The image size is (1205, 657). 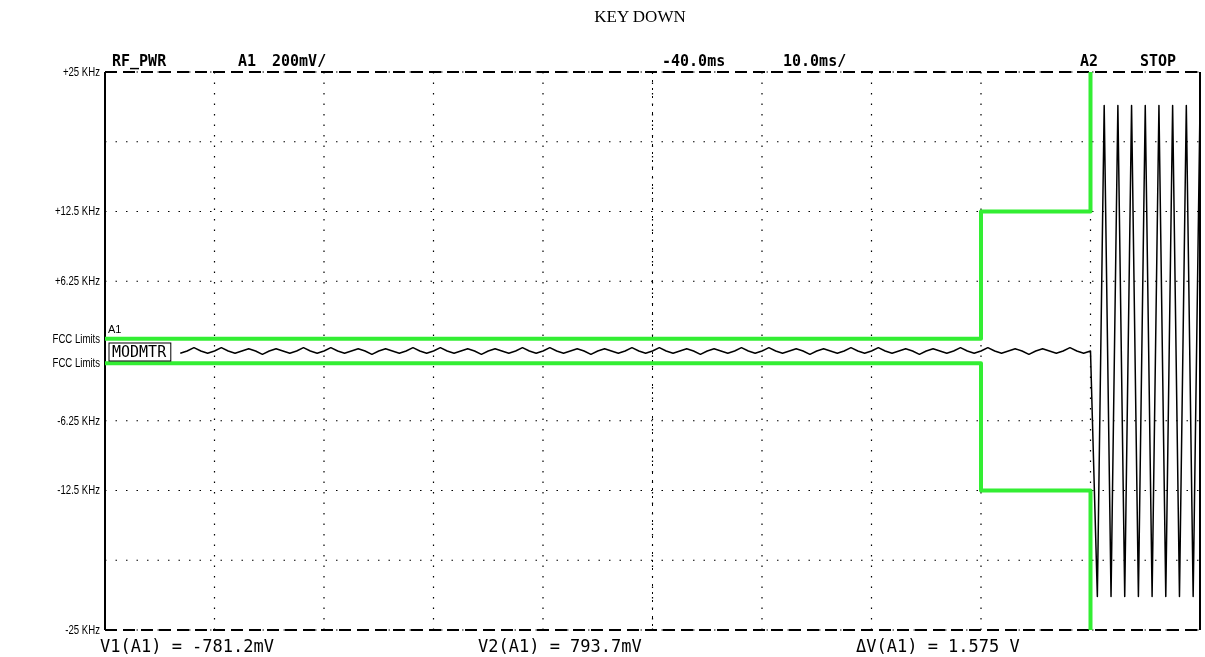 What do you see at coordinates (938, 646) in the screenshot?
I see `text: ΔV(A1) = 1.575 V` at bounding box center [938, 646].